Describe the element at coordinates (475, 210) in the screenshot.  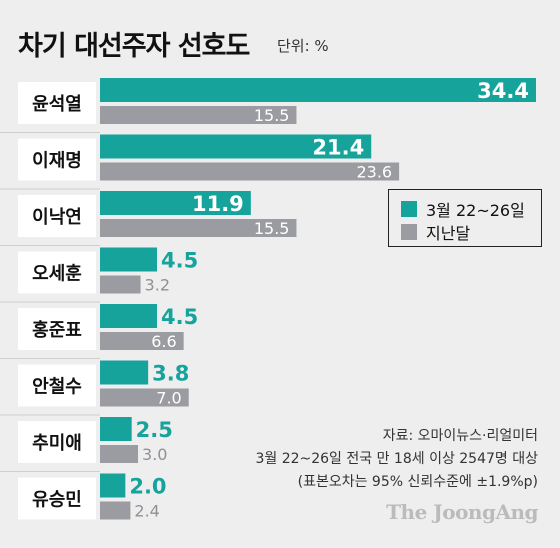
I see `legend-label-current: 3월 22~26일` at that location.